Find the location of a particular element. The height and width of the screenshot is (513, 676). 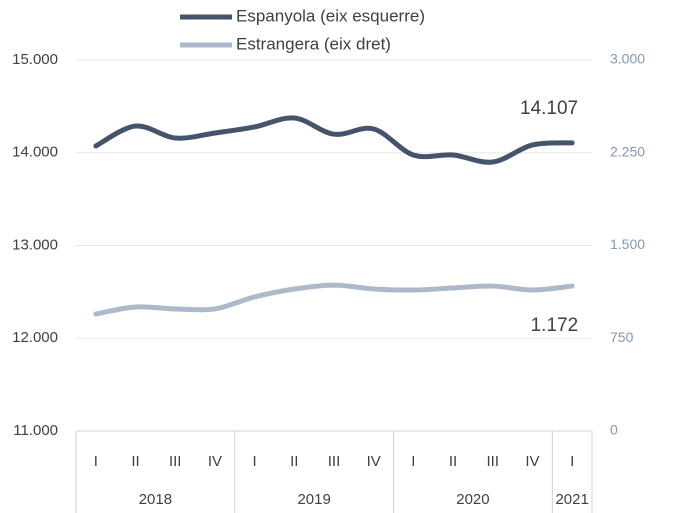

legend-label: Estrangera (eix dret) is located at coordinates (313, 43).